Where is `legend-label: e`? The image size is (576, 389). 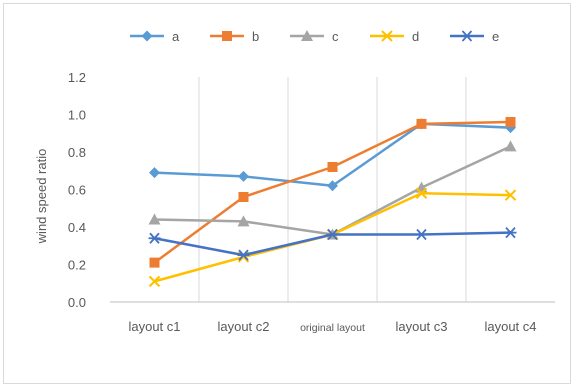
legend-label: e is located at coordinates (495, 36).